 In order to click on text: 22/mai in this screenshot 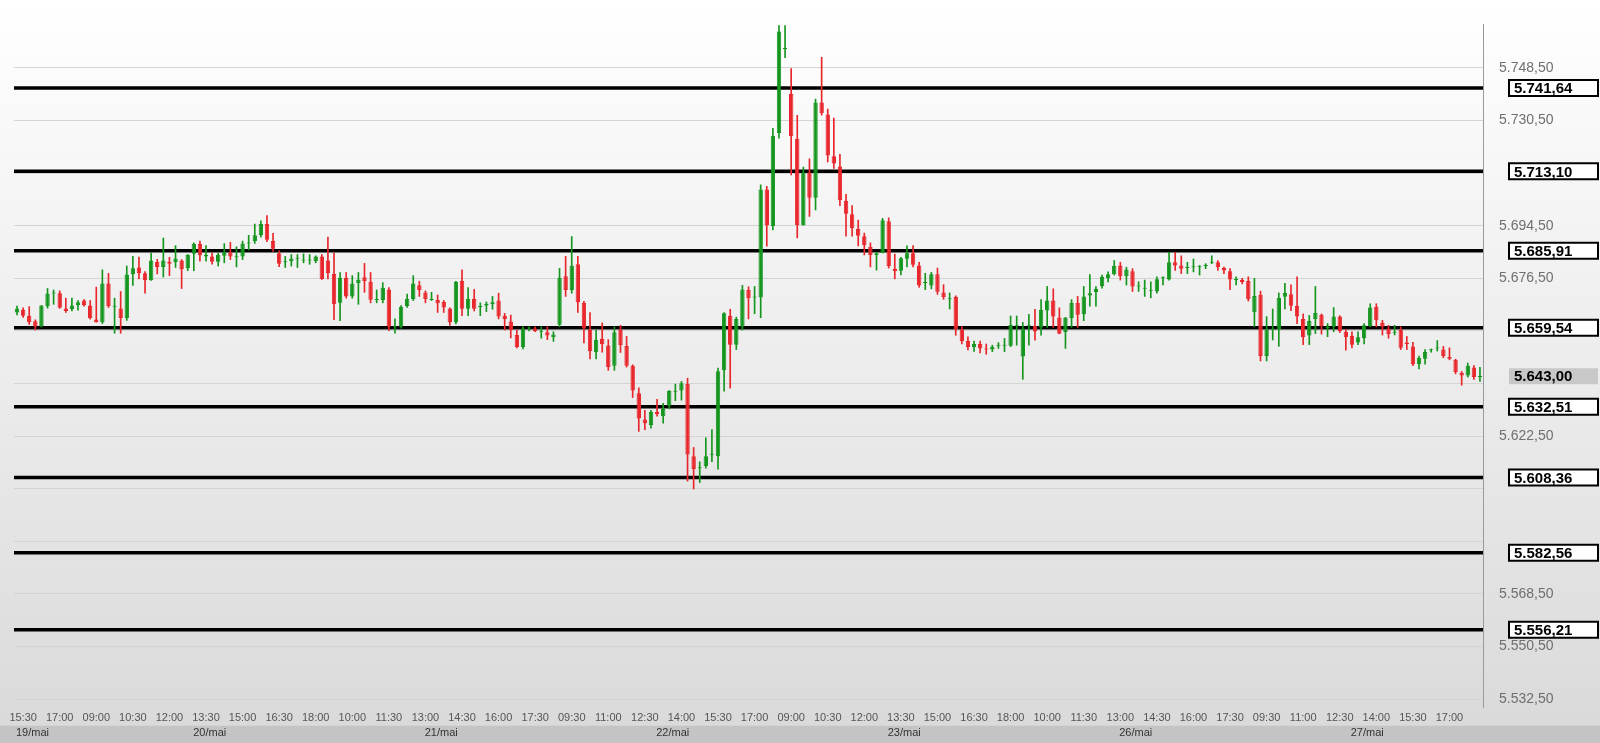, I will do `click(673, 731)`.